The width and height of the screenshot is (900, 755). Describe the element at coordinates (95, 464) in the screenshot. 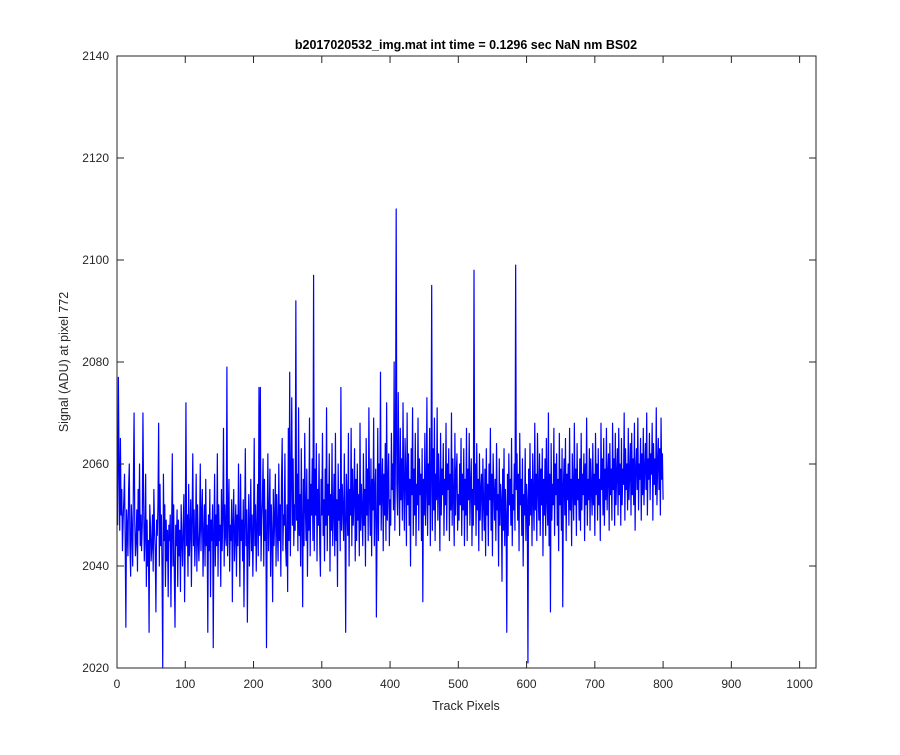

I see `y-tick-label: 2060` at that location.